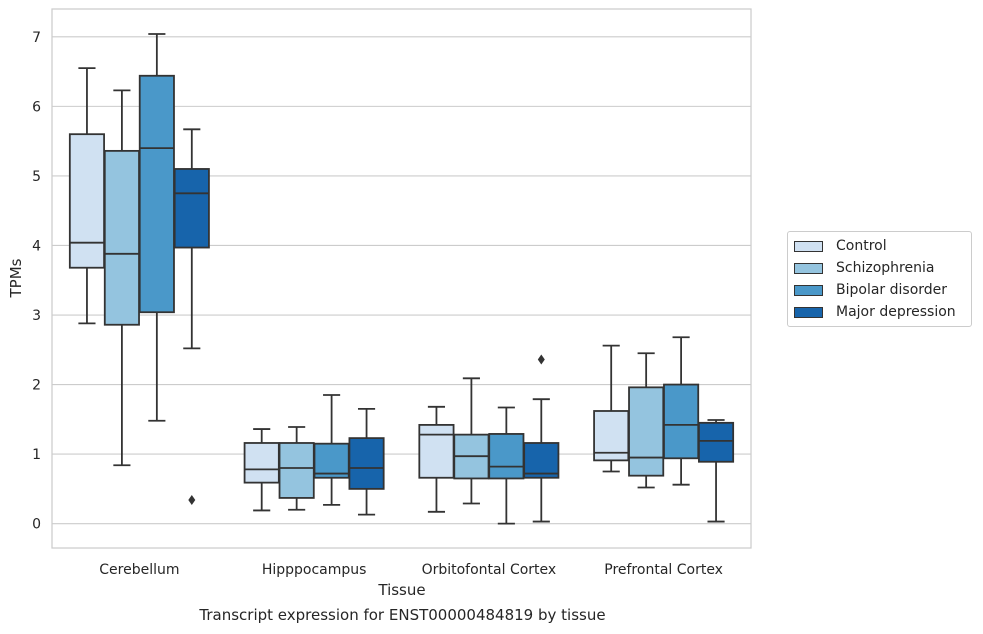 The width and height of the screenshot is (983, 634). Describe the element at coordinates (808, 290) in the screenshot. I see `legend-swatch-bipolar-disorder` at that location.